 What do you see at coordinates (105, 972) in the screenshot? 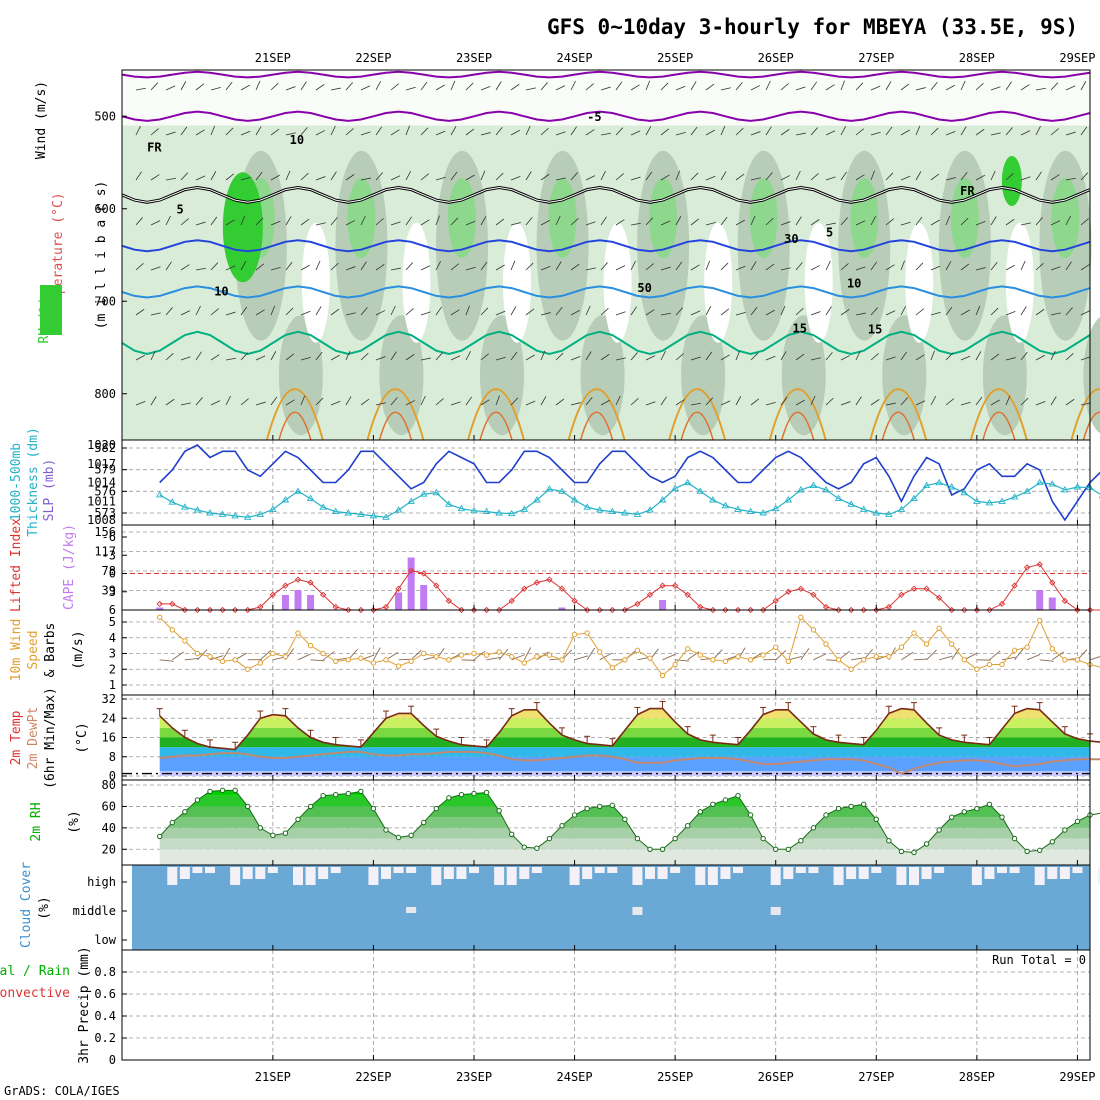
I see `precip-tick-label: 0.8` at bounding box center [105, 972].